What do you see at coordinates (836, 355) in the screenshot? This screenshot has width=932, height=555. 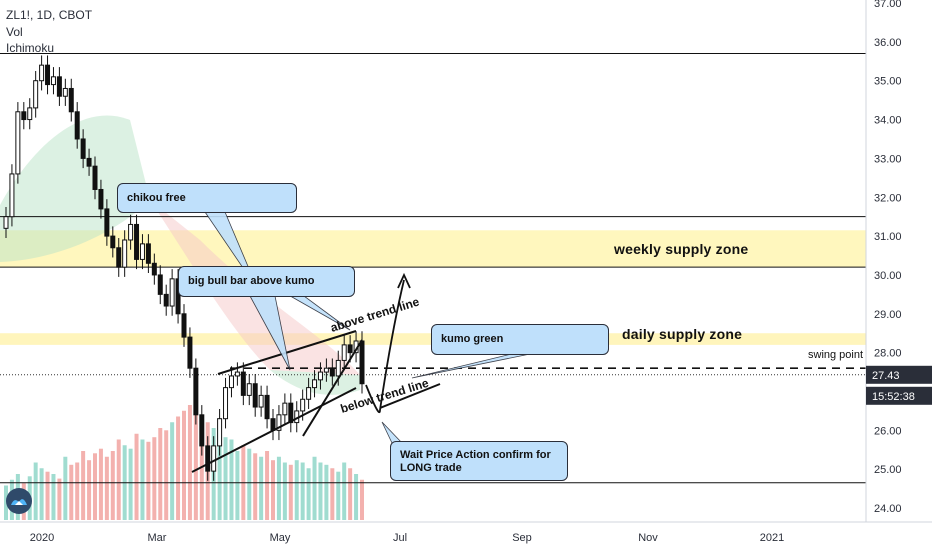 I see `swing-point-label: swing point` at bounding box center [836, 355].